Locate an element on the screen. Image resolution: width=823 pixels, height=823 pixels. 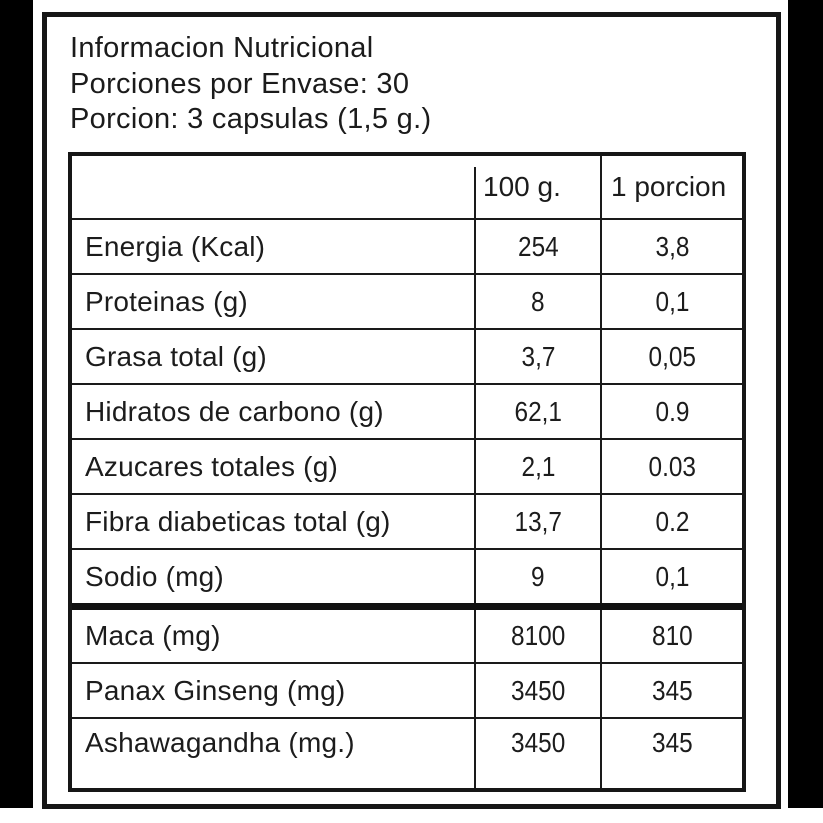
table-row: Proteinas (g) 8 0,1 is located at coordinates (407, 300).